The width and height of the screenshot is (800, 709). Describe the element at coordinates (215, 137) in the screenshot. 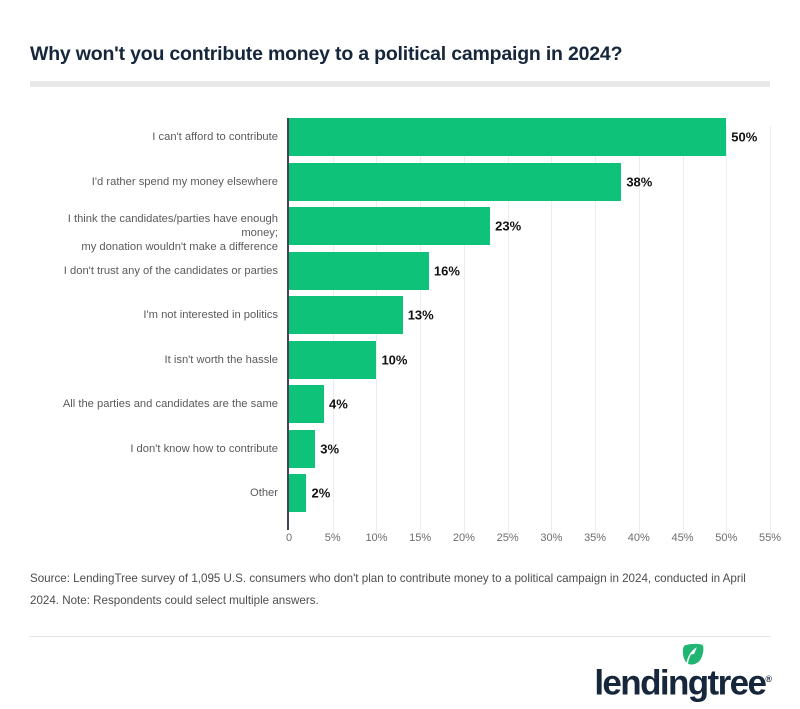

I see `bar-category-label: I can't afford to contribute` at that location.